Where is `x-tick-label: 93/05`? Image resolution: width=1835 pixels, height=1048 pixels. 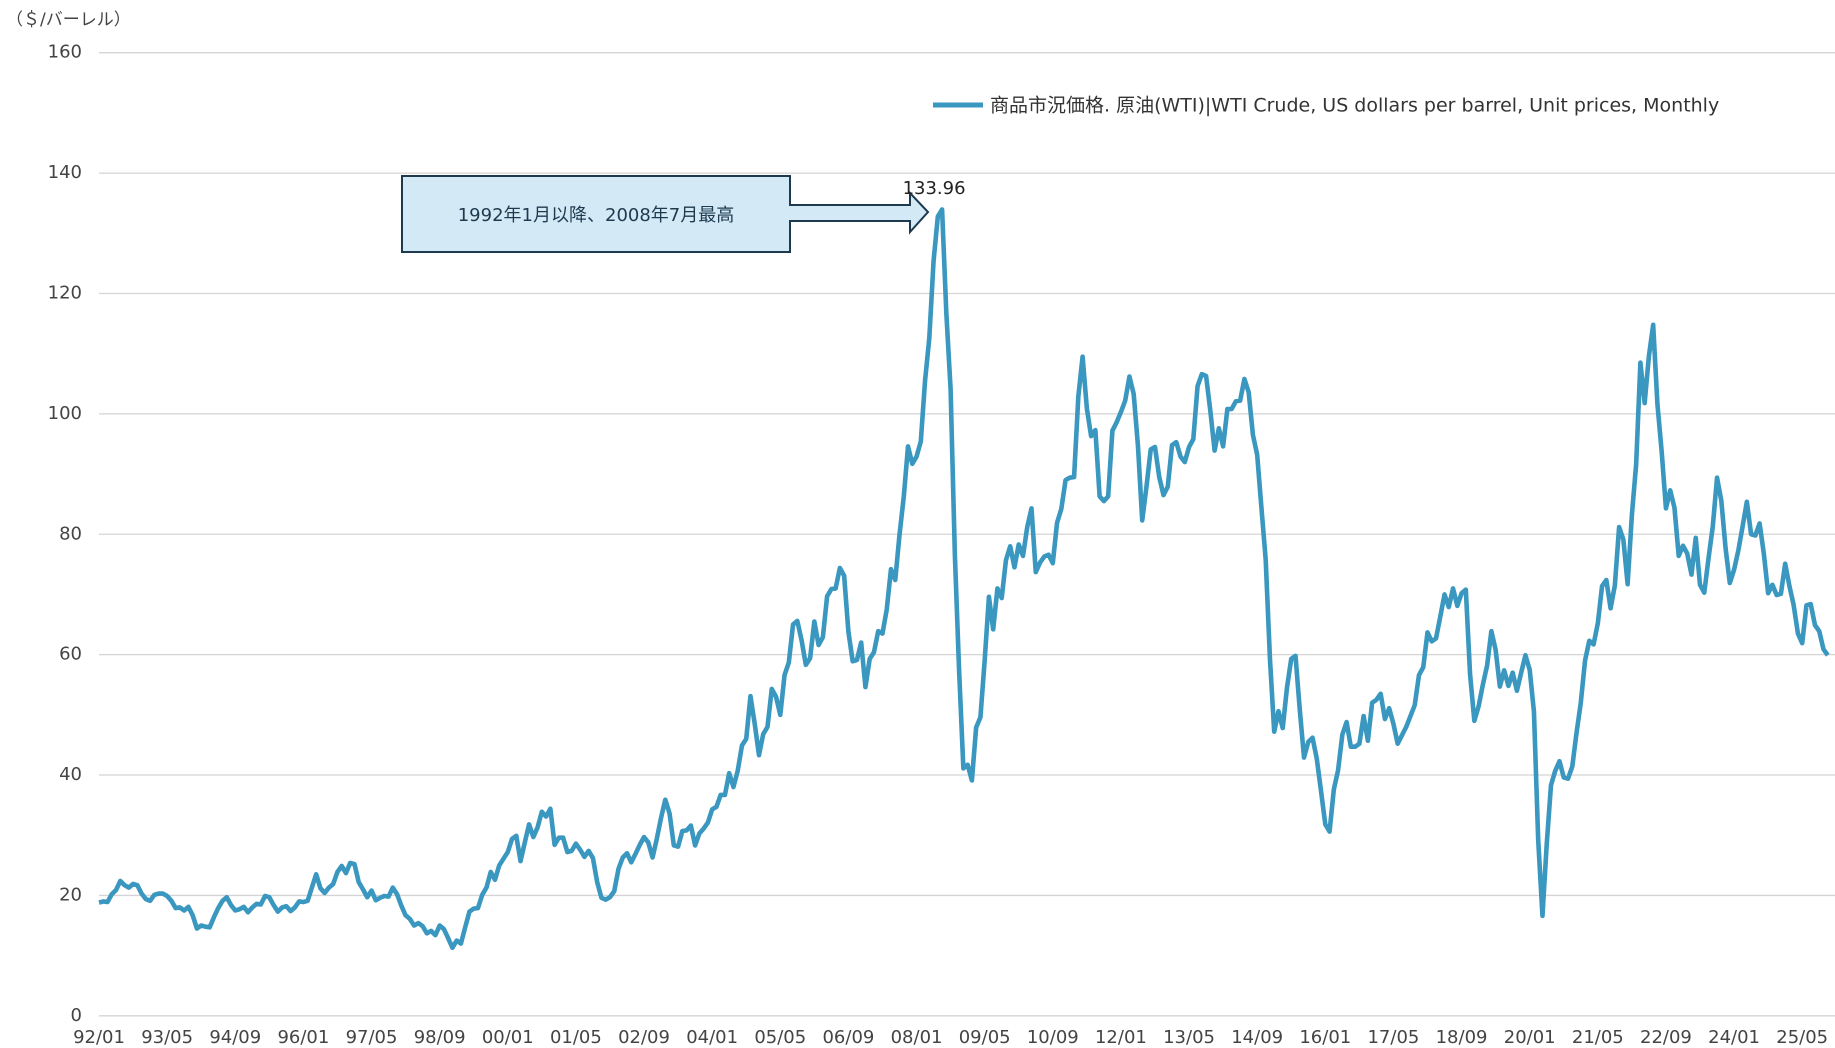 x-tick-label: 93/05 is located at coordinates (167, 1037).